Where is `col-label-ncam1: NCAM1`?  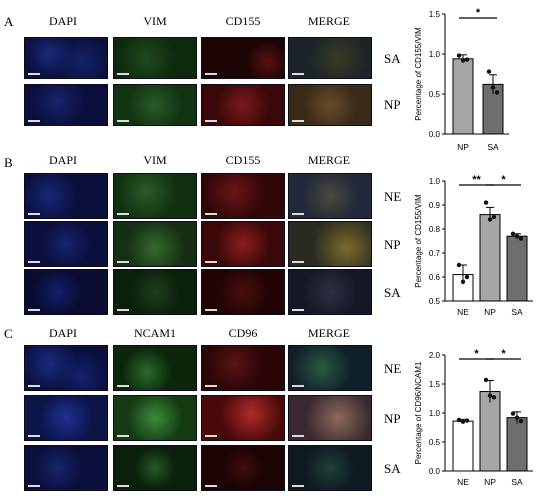
col-label-ncam1: NCAM1 is located at coordinates (154, 333).